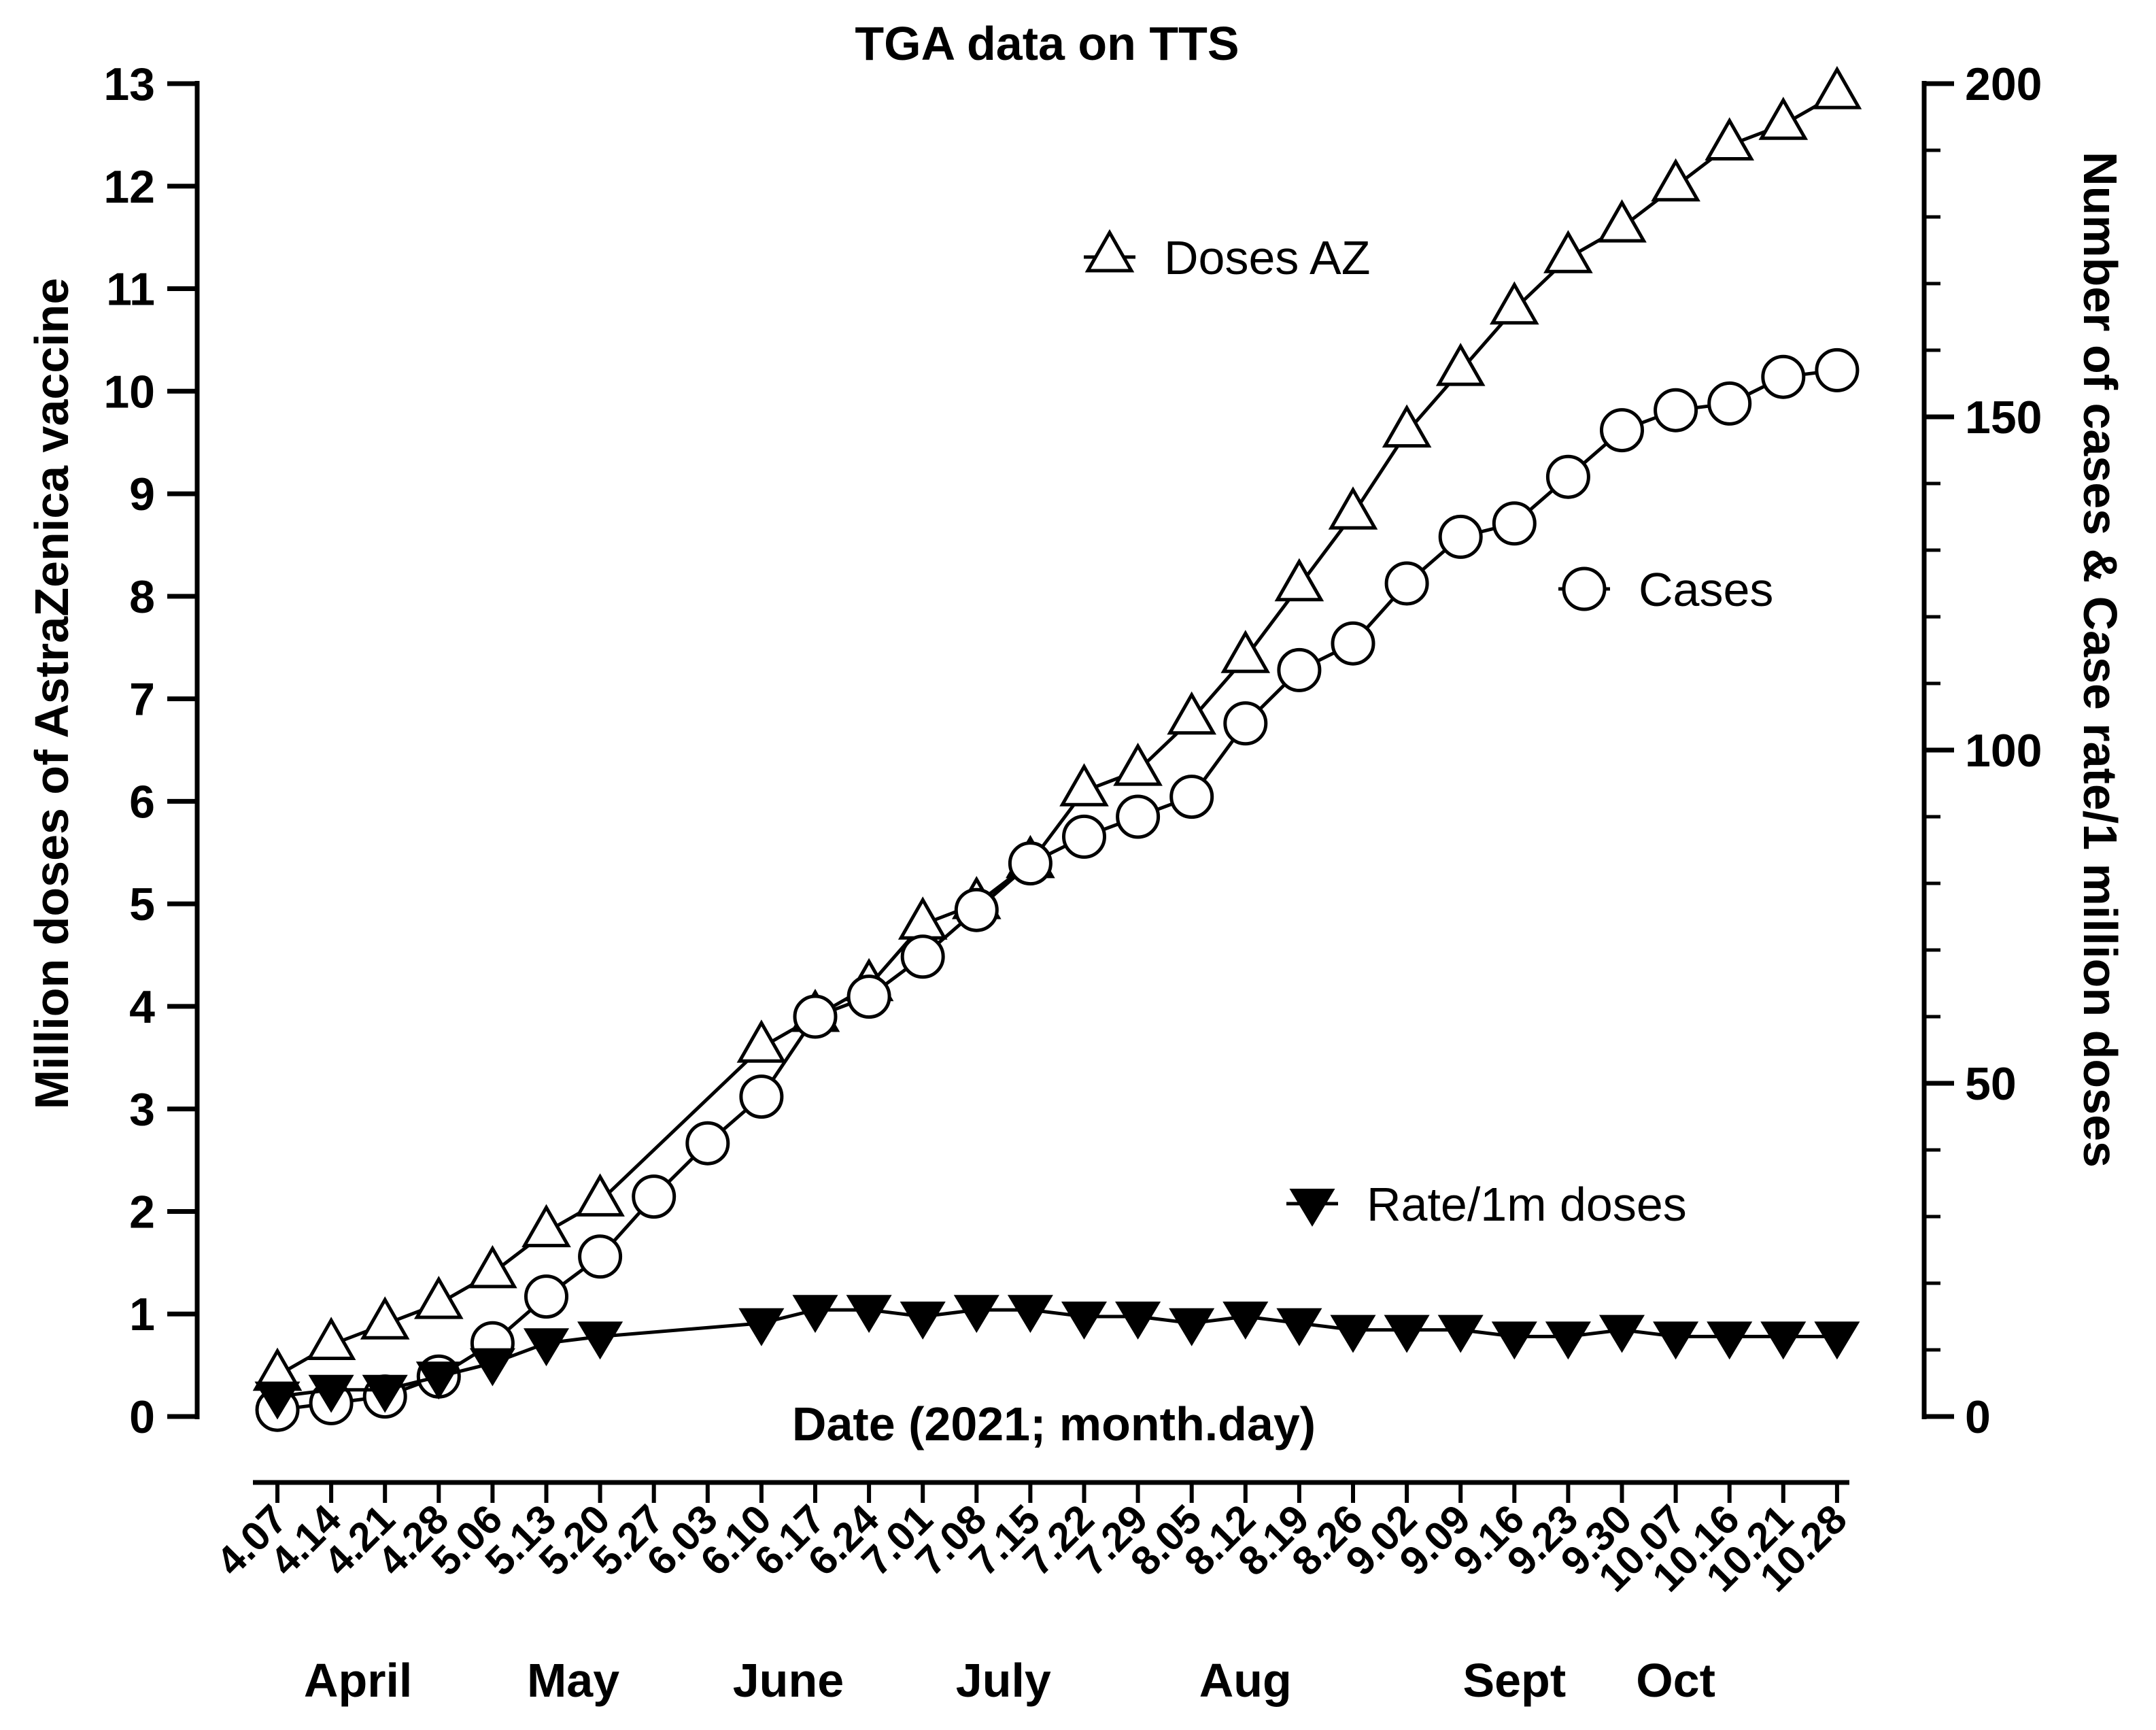 The height and width of the screenshot is (1730, 2156). Describe the element at coordinates (142, 1417) in the screenshot. I see `left-tick-label: 0` at that location.